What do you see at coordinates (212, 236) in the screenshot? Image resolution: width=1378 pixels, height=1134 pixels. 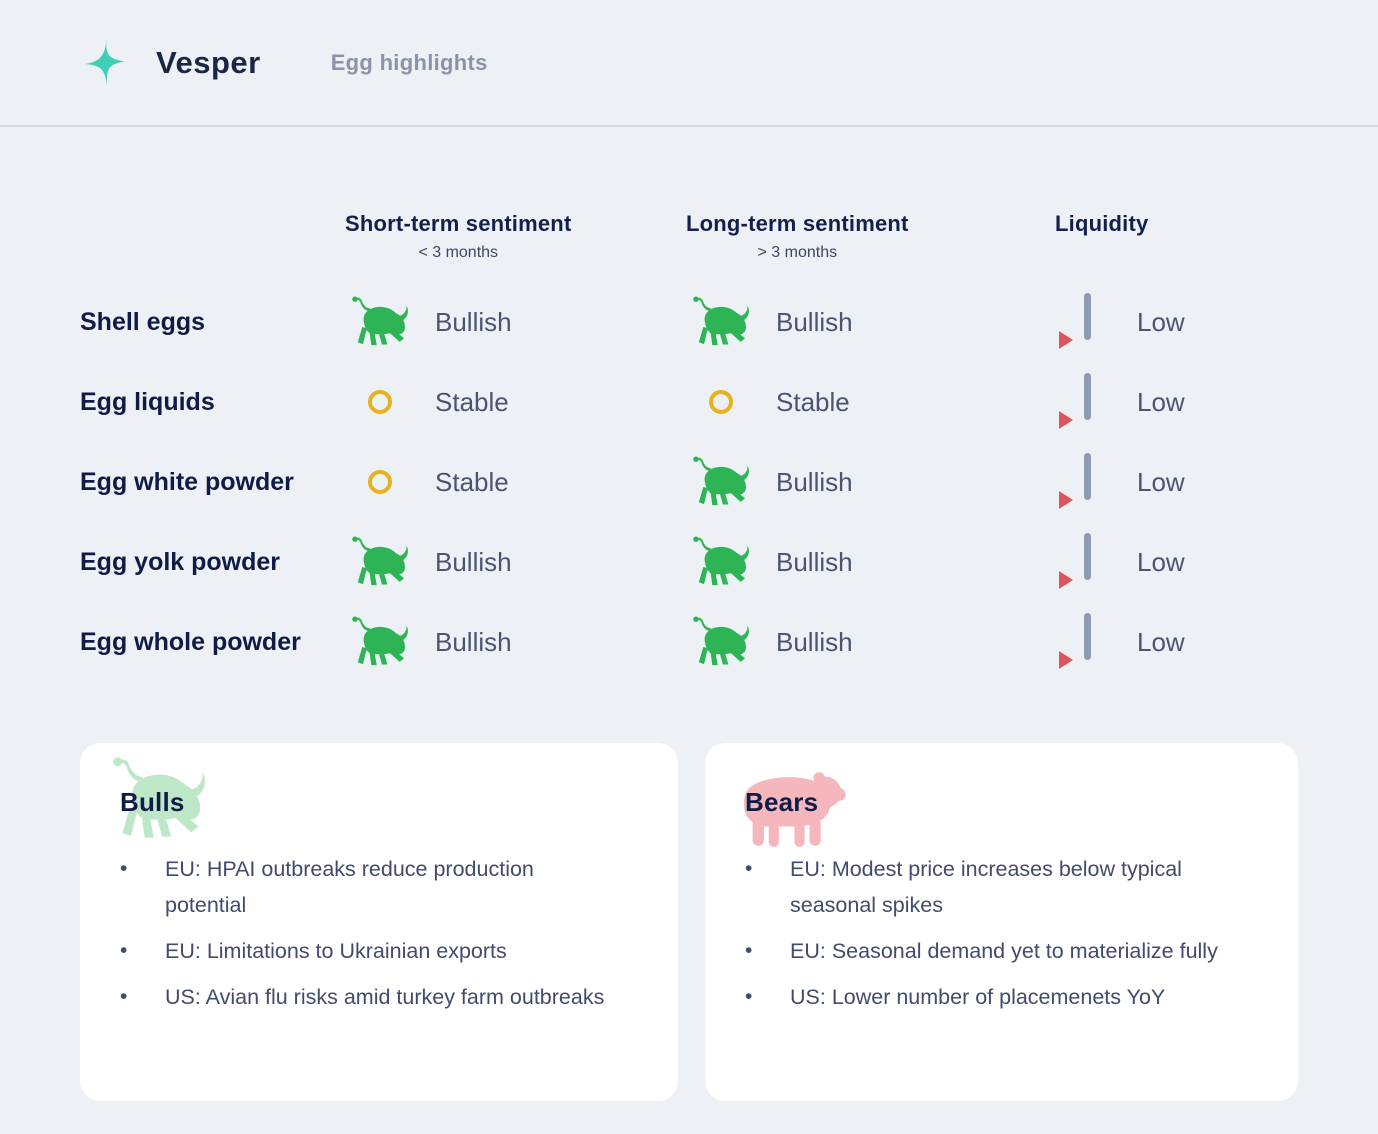 I see `header-spacer` at bounding box center [212, 236].